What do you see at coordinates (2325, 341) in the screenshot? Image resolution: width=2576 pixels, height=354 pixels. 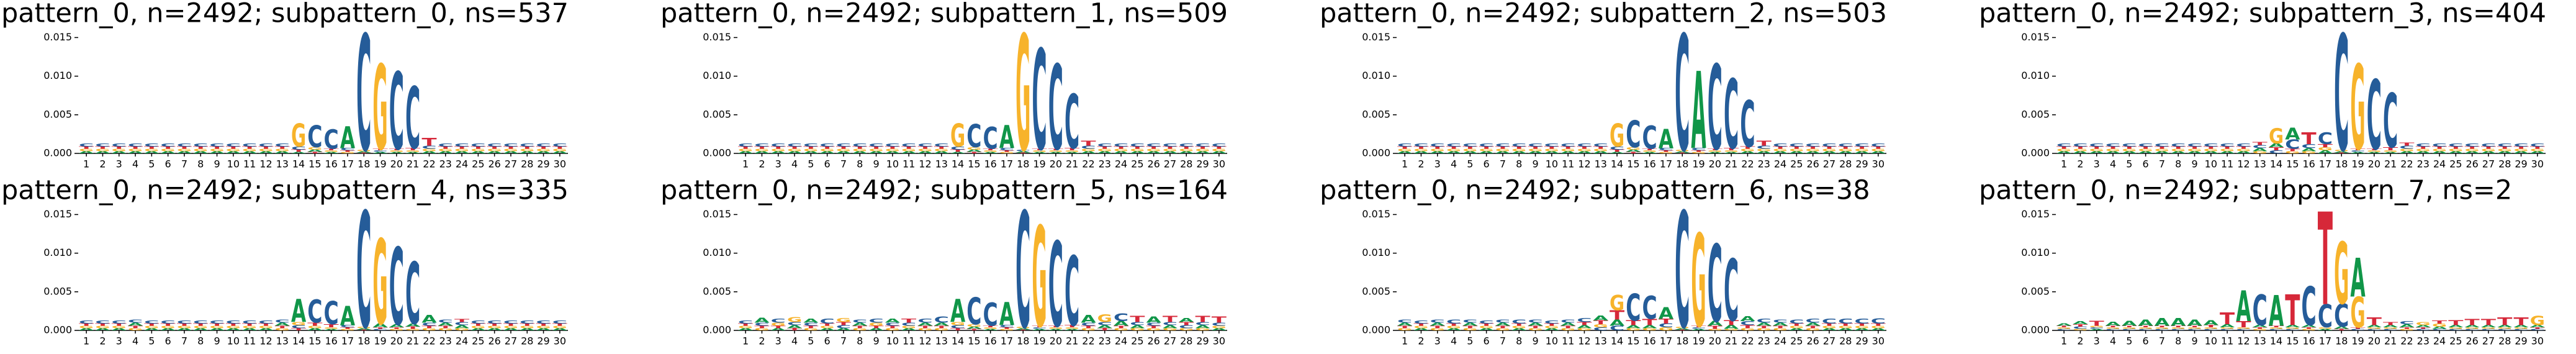 I see `x-tick-label: 17` at bounding box center [2325, 341].